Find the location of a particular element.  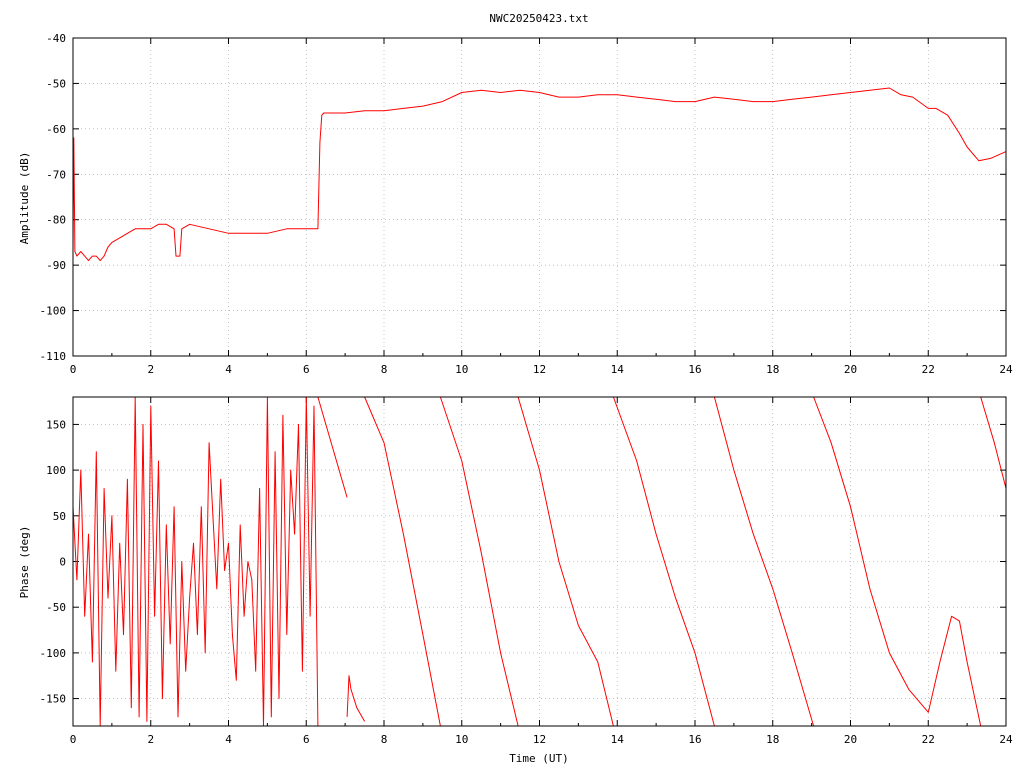

phase-ytick-label: 100 is located at coordinates (56, 470).